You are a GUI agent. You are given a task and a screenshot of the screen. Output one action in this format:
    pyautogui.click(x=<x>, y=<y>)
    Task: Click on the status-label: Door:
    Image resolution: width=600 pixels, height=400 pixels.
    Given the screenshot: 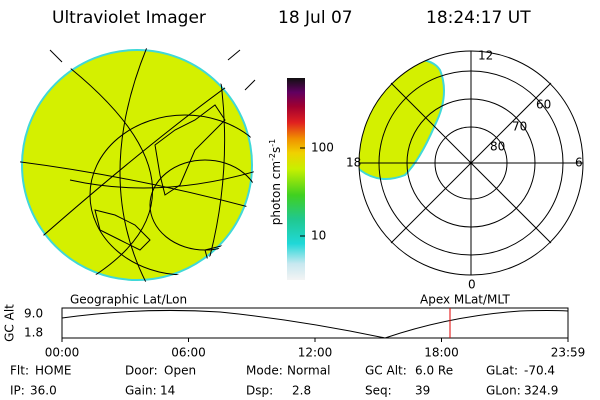 What is the action you would take?
    pyautogui.click(x=141, y=371)
    